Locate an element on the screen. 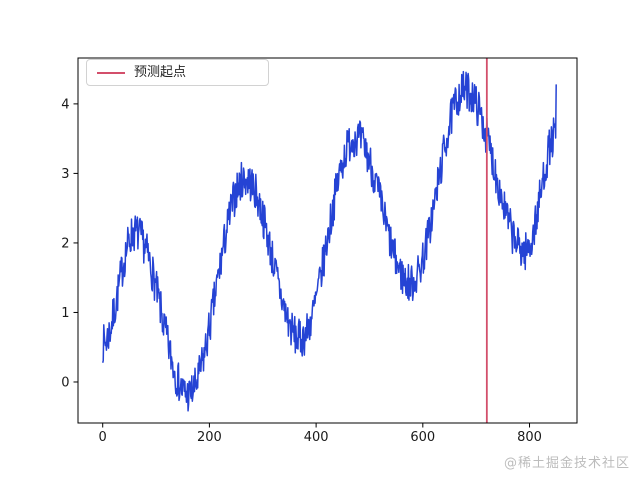 This screenshot has width=640, height=480. y-tick-label: 4 is located at coordinates (65, 104).